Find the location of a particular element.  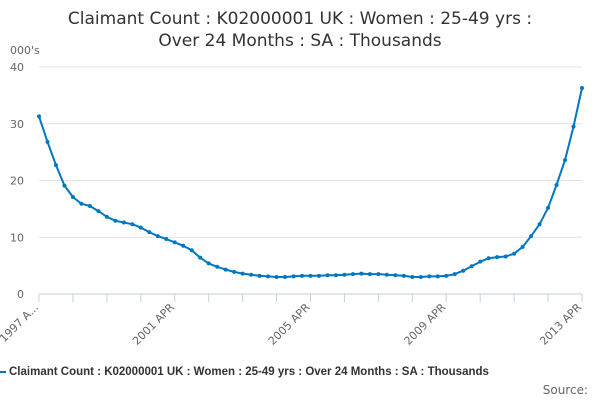

chart-title-line-2: Over 24 Months : SA : Thousands is located at coordinates (300, 41).